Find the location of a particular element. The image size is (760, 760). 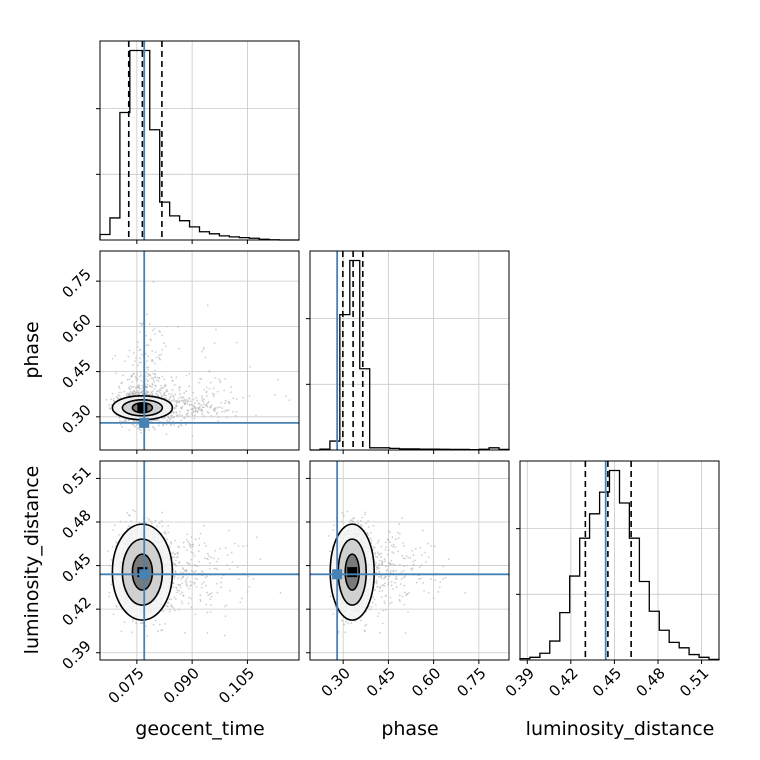

truth-marker is located at coordinates (337, 574).